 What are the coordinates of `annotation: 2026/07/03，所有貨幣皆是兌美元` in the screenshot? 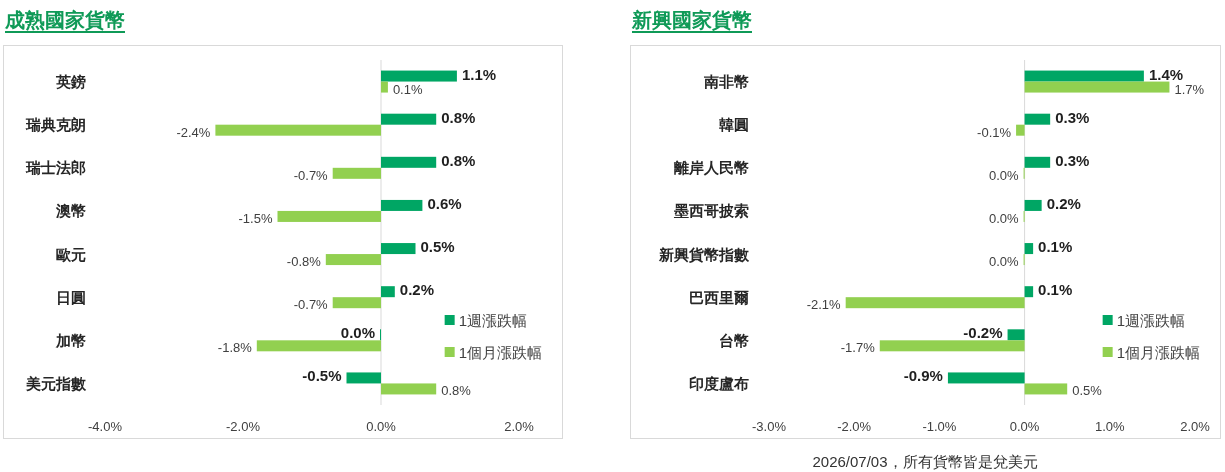 It's located at (925, 461).